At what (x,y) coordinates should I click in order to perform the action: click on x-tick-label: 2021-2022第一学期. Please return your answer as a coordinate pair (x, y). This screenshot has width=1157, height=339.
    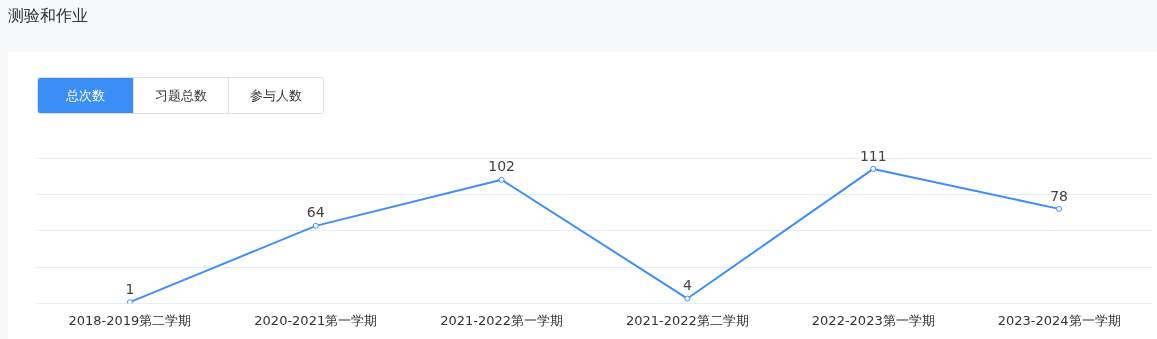
    Looking at the image, I should click on (502, 320).